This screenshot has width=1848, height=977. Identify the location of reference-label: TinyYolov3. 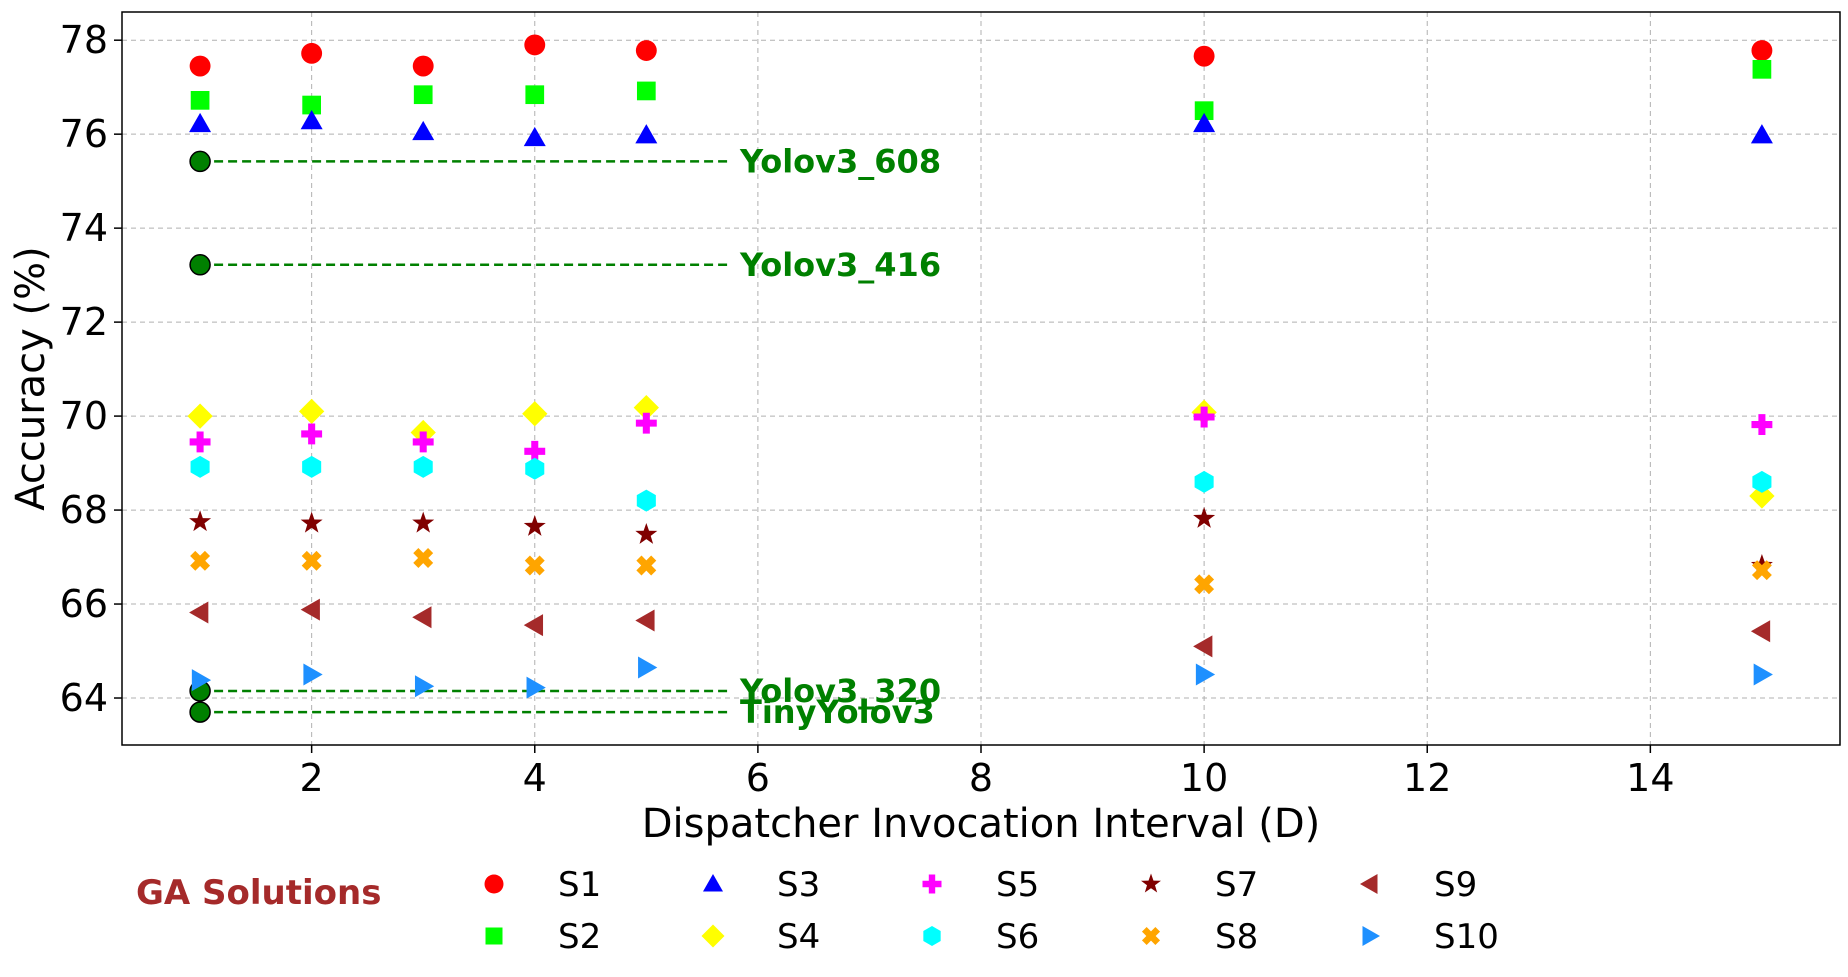
(837, 712).